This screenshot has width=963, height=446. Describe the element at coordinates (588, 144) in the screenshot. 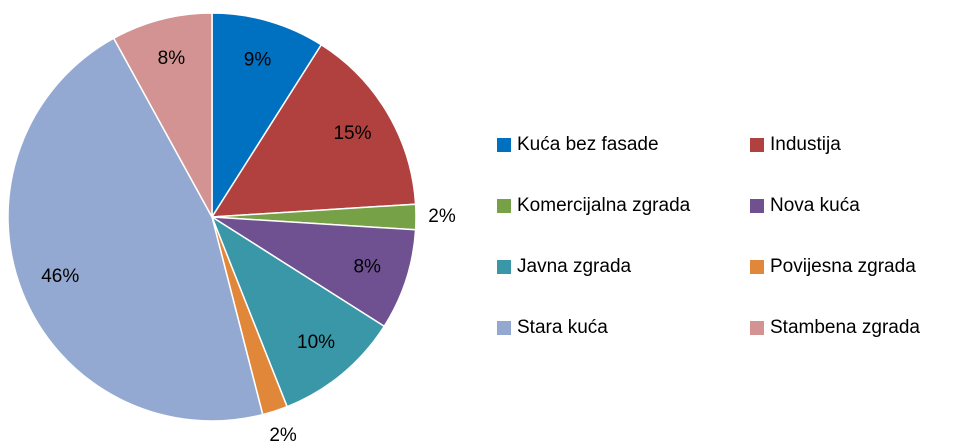

I see `legend-label: Kuća bez fasade` at that location.